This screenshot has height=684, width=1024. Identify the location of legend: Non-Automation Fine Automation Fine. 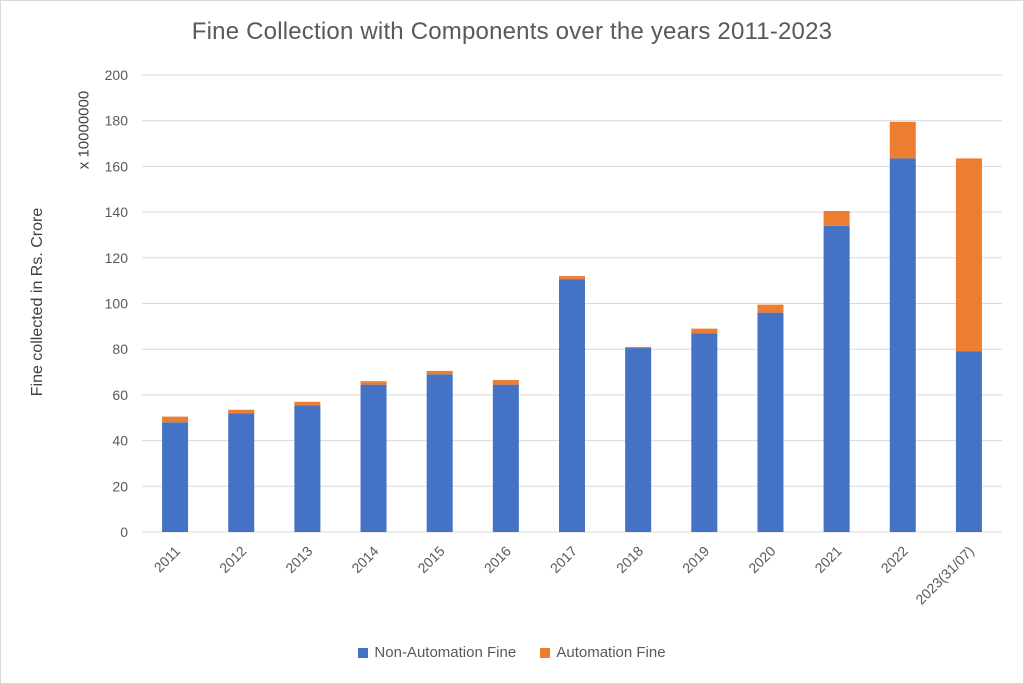
(512, 653).